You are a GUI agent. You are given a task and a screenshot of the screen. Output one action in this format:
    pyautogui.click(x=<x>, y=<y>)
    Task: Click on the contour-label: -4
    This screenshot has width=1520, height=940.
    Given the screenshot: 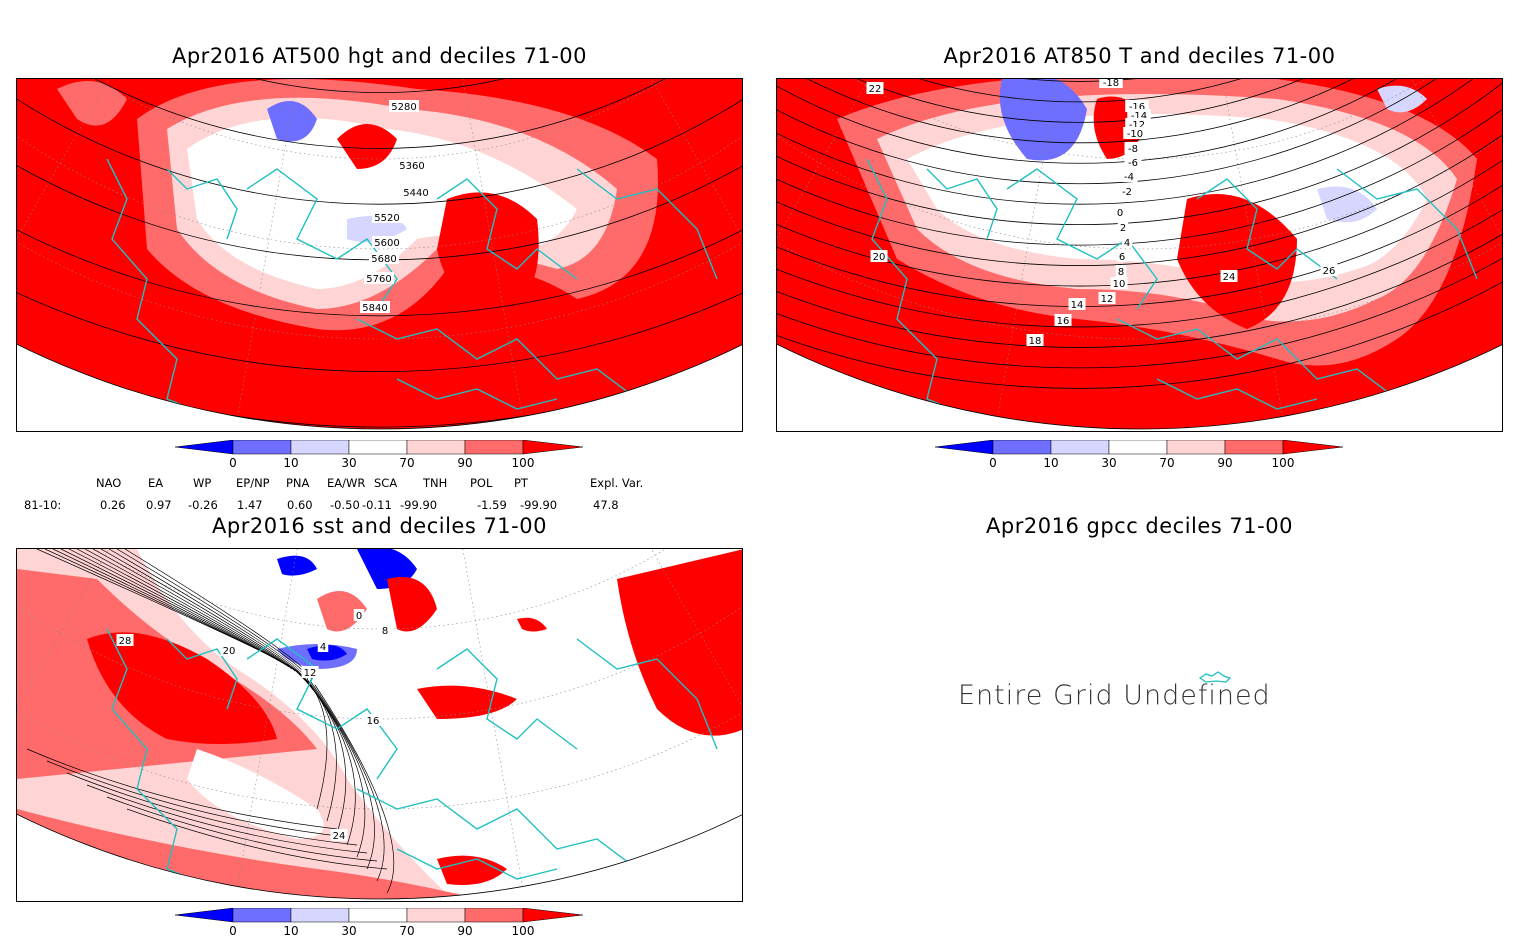 What is the action you would take?
    pyautogui.click(x=1129, y=177)
    